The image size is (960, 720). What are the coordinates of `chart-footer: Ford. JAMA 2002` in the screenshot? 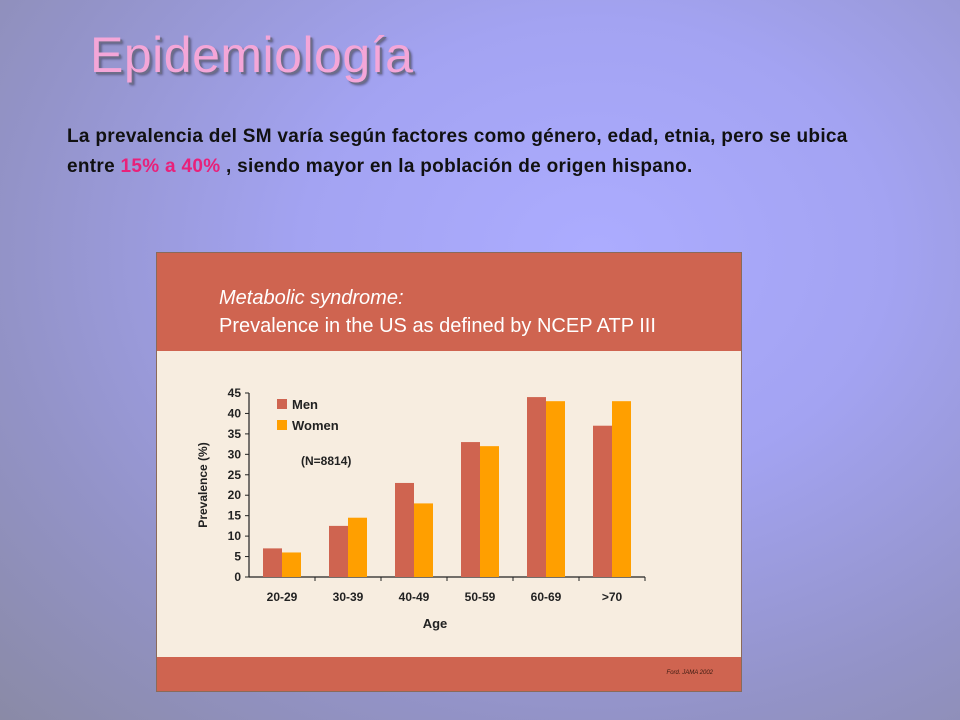 It's located at (449, 674).